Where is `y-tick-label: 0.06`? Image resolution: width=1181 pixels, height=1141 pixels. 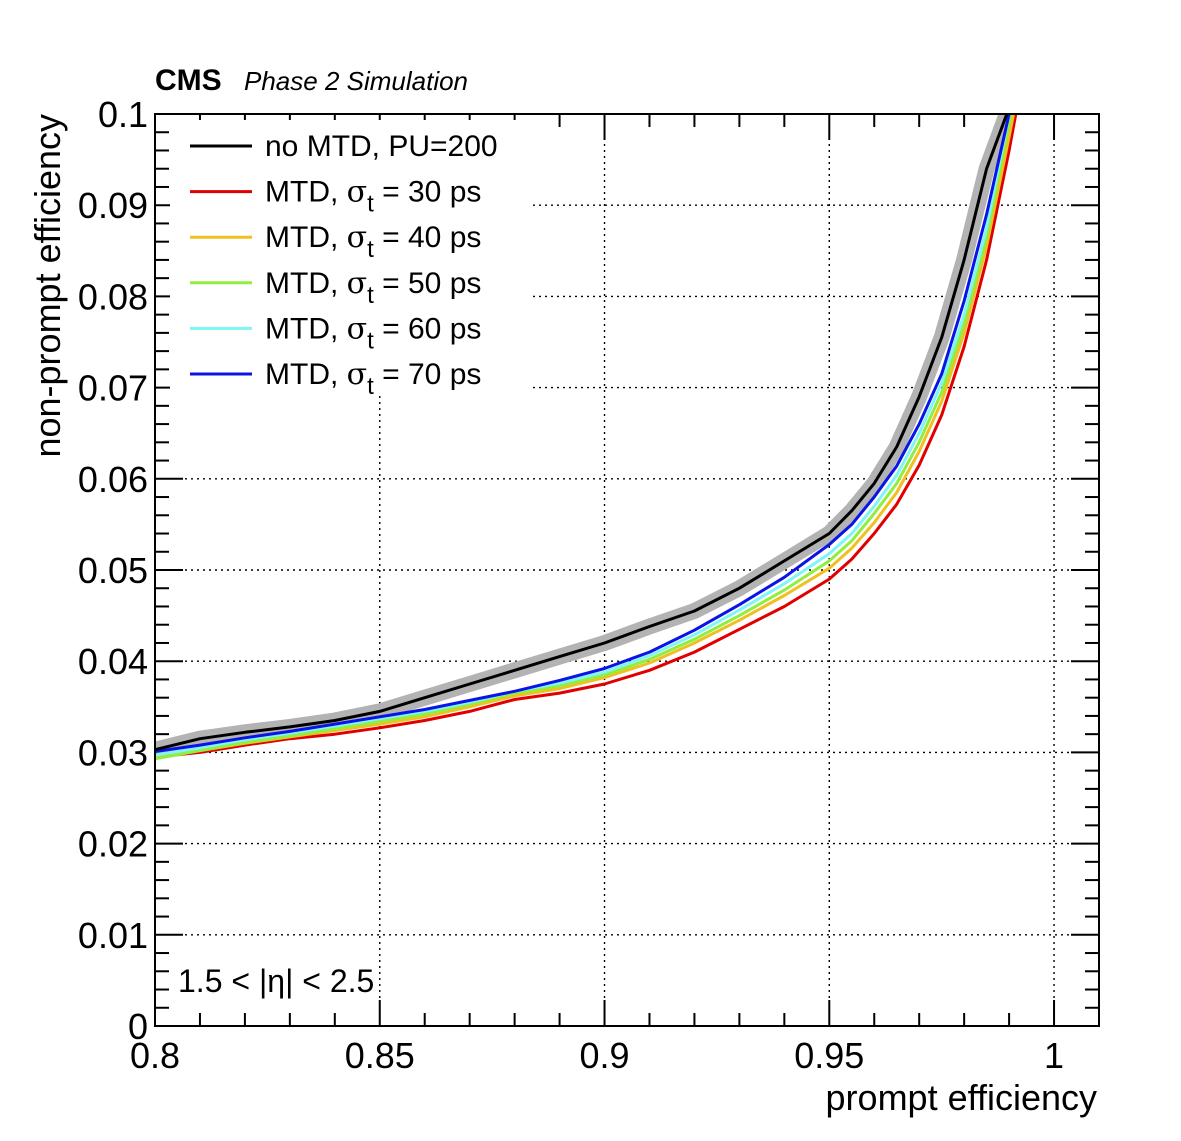
y-tick-label: 0.06 is located at coordinates (113, 479).